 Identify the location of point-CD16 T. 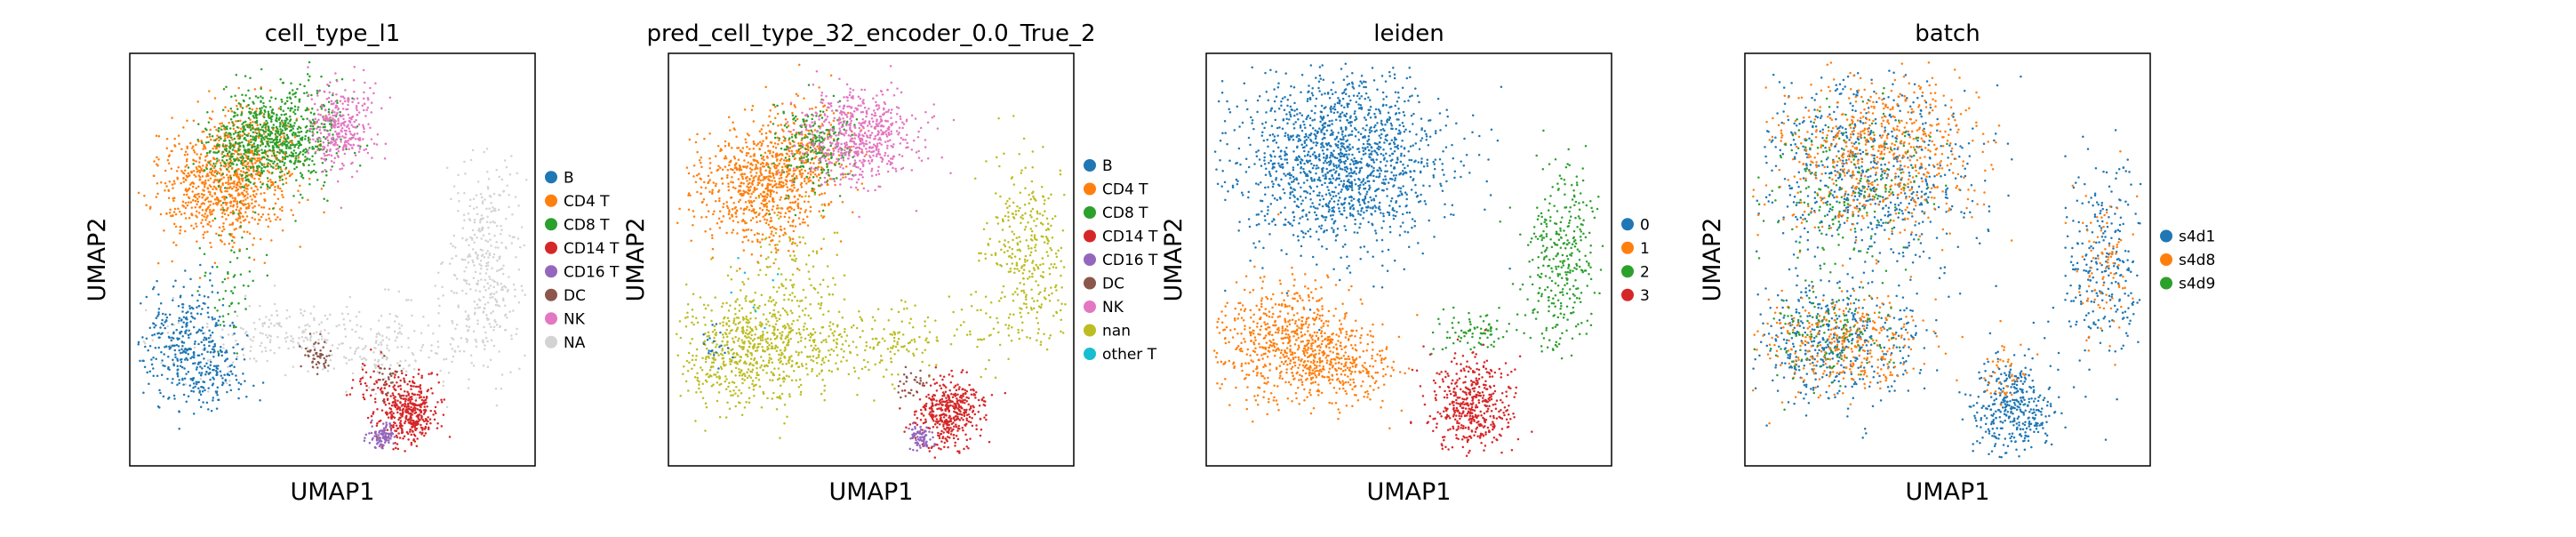
(391, 430).